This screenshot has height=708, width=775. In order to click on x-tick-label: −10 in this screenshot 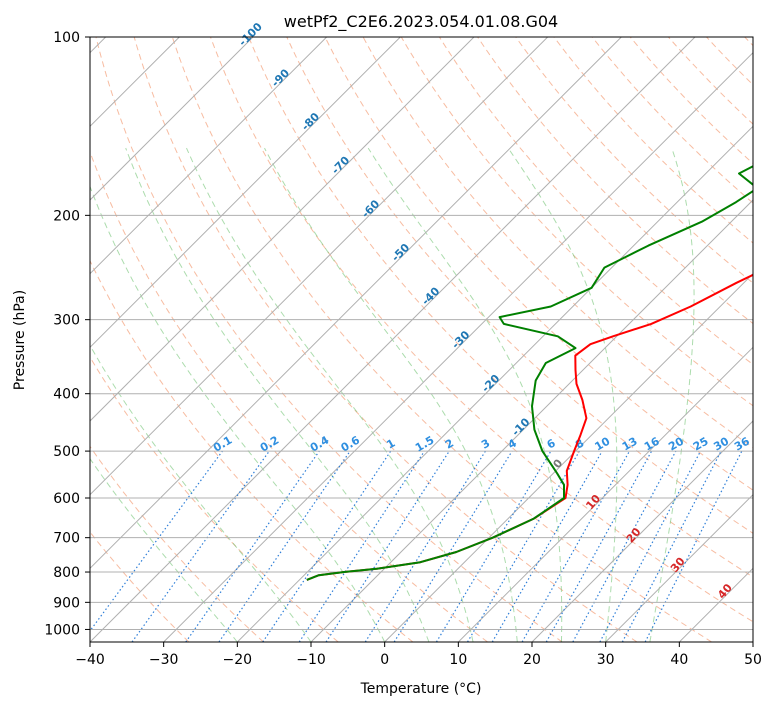, I will do `click(311, 660)`.